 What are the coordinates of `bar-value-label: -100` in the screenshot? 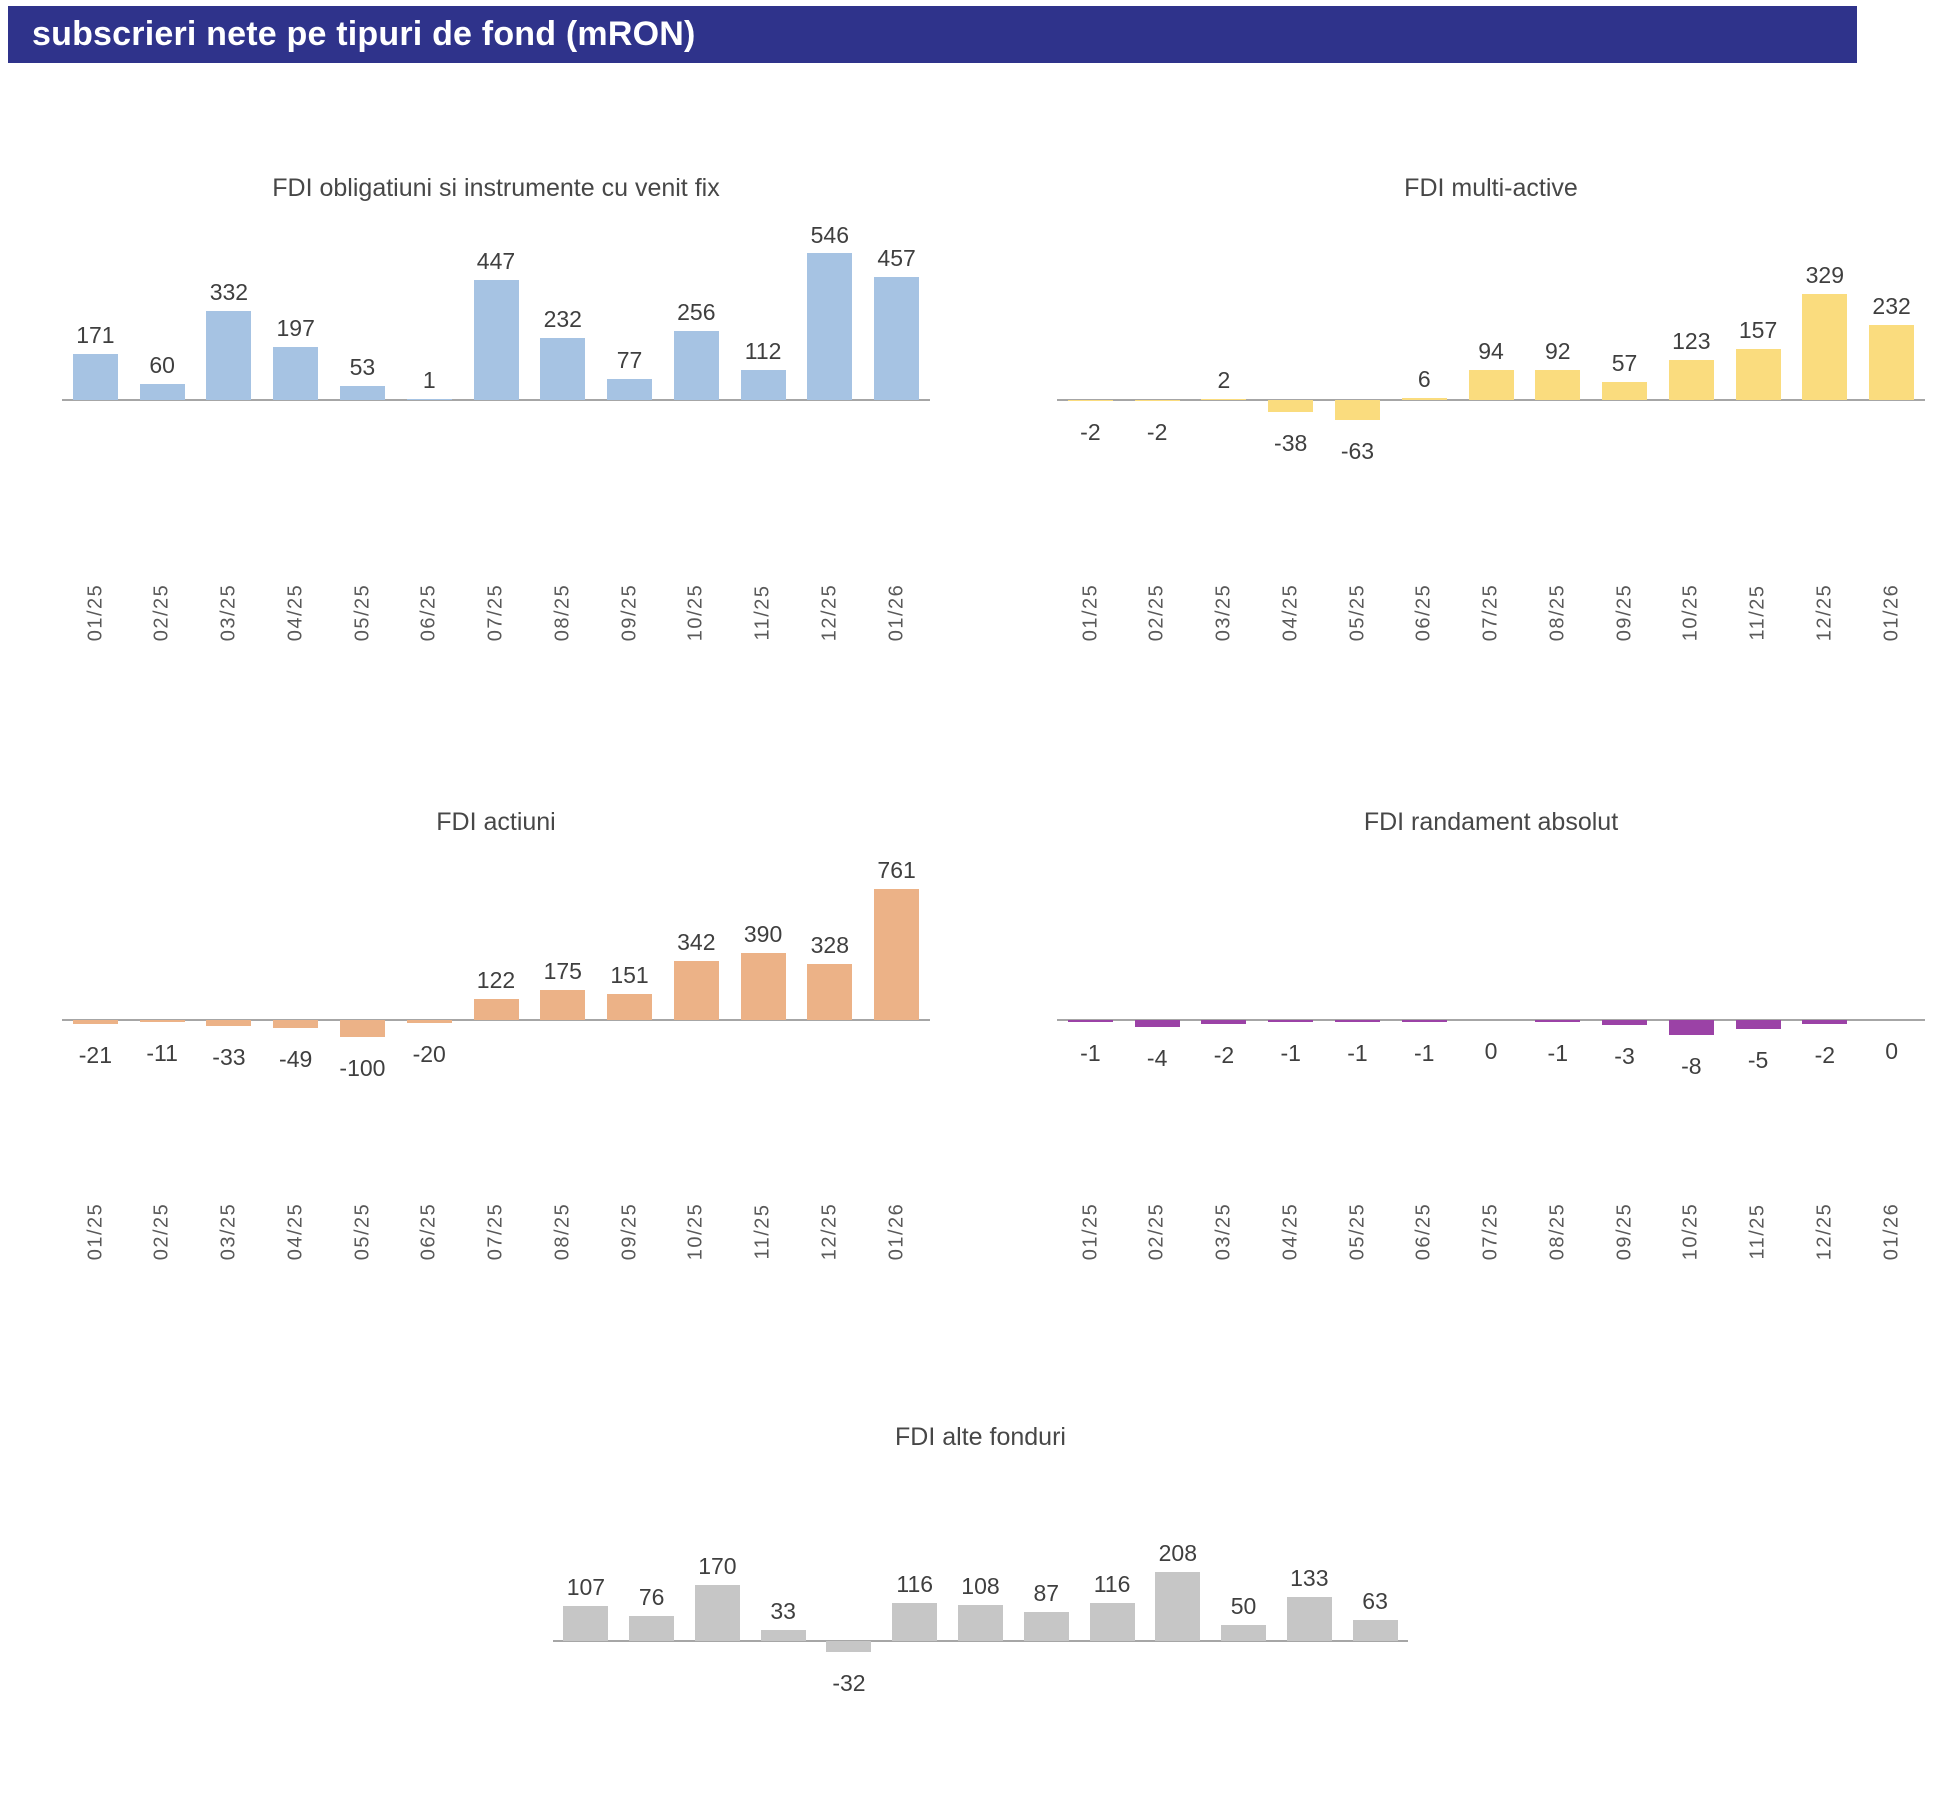 It's located at (362, 1068).